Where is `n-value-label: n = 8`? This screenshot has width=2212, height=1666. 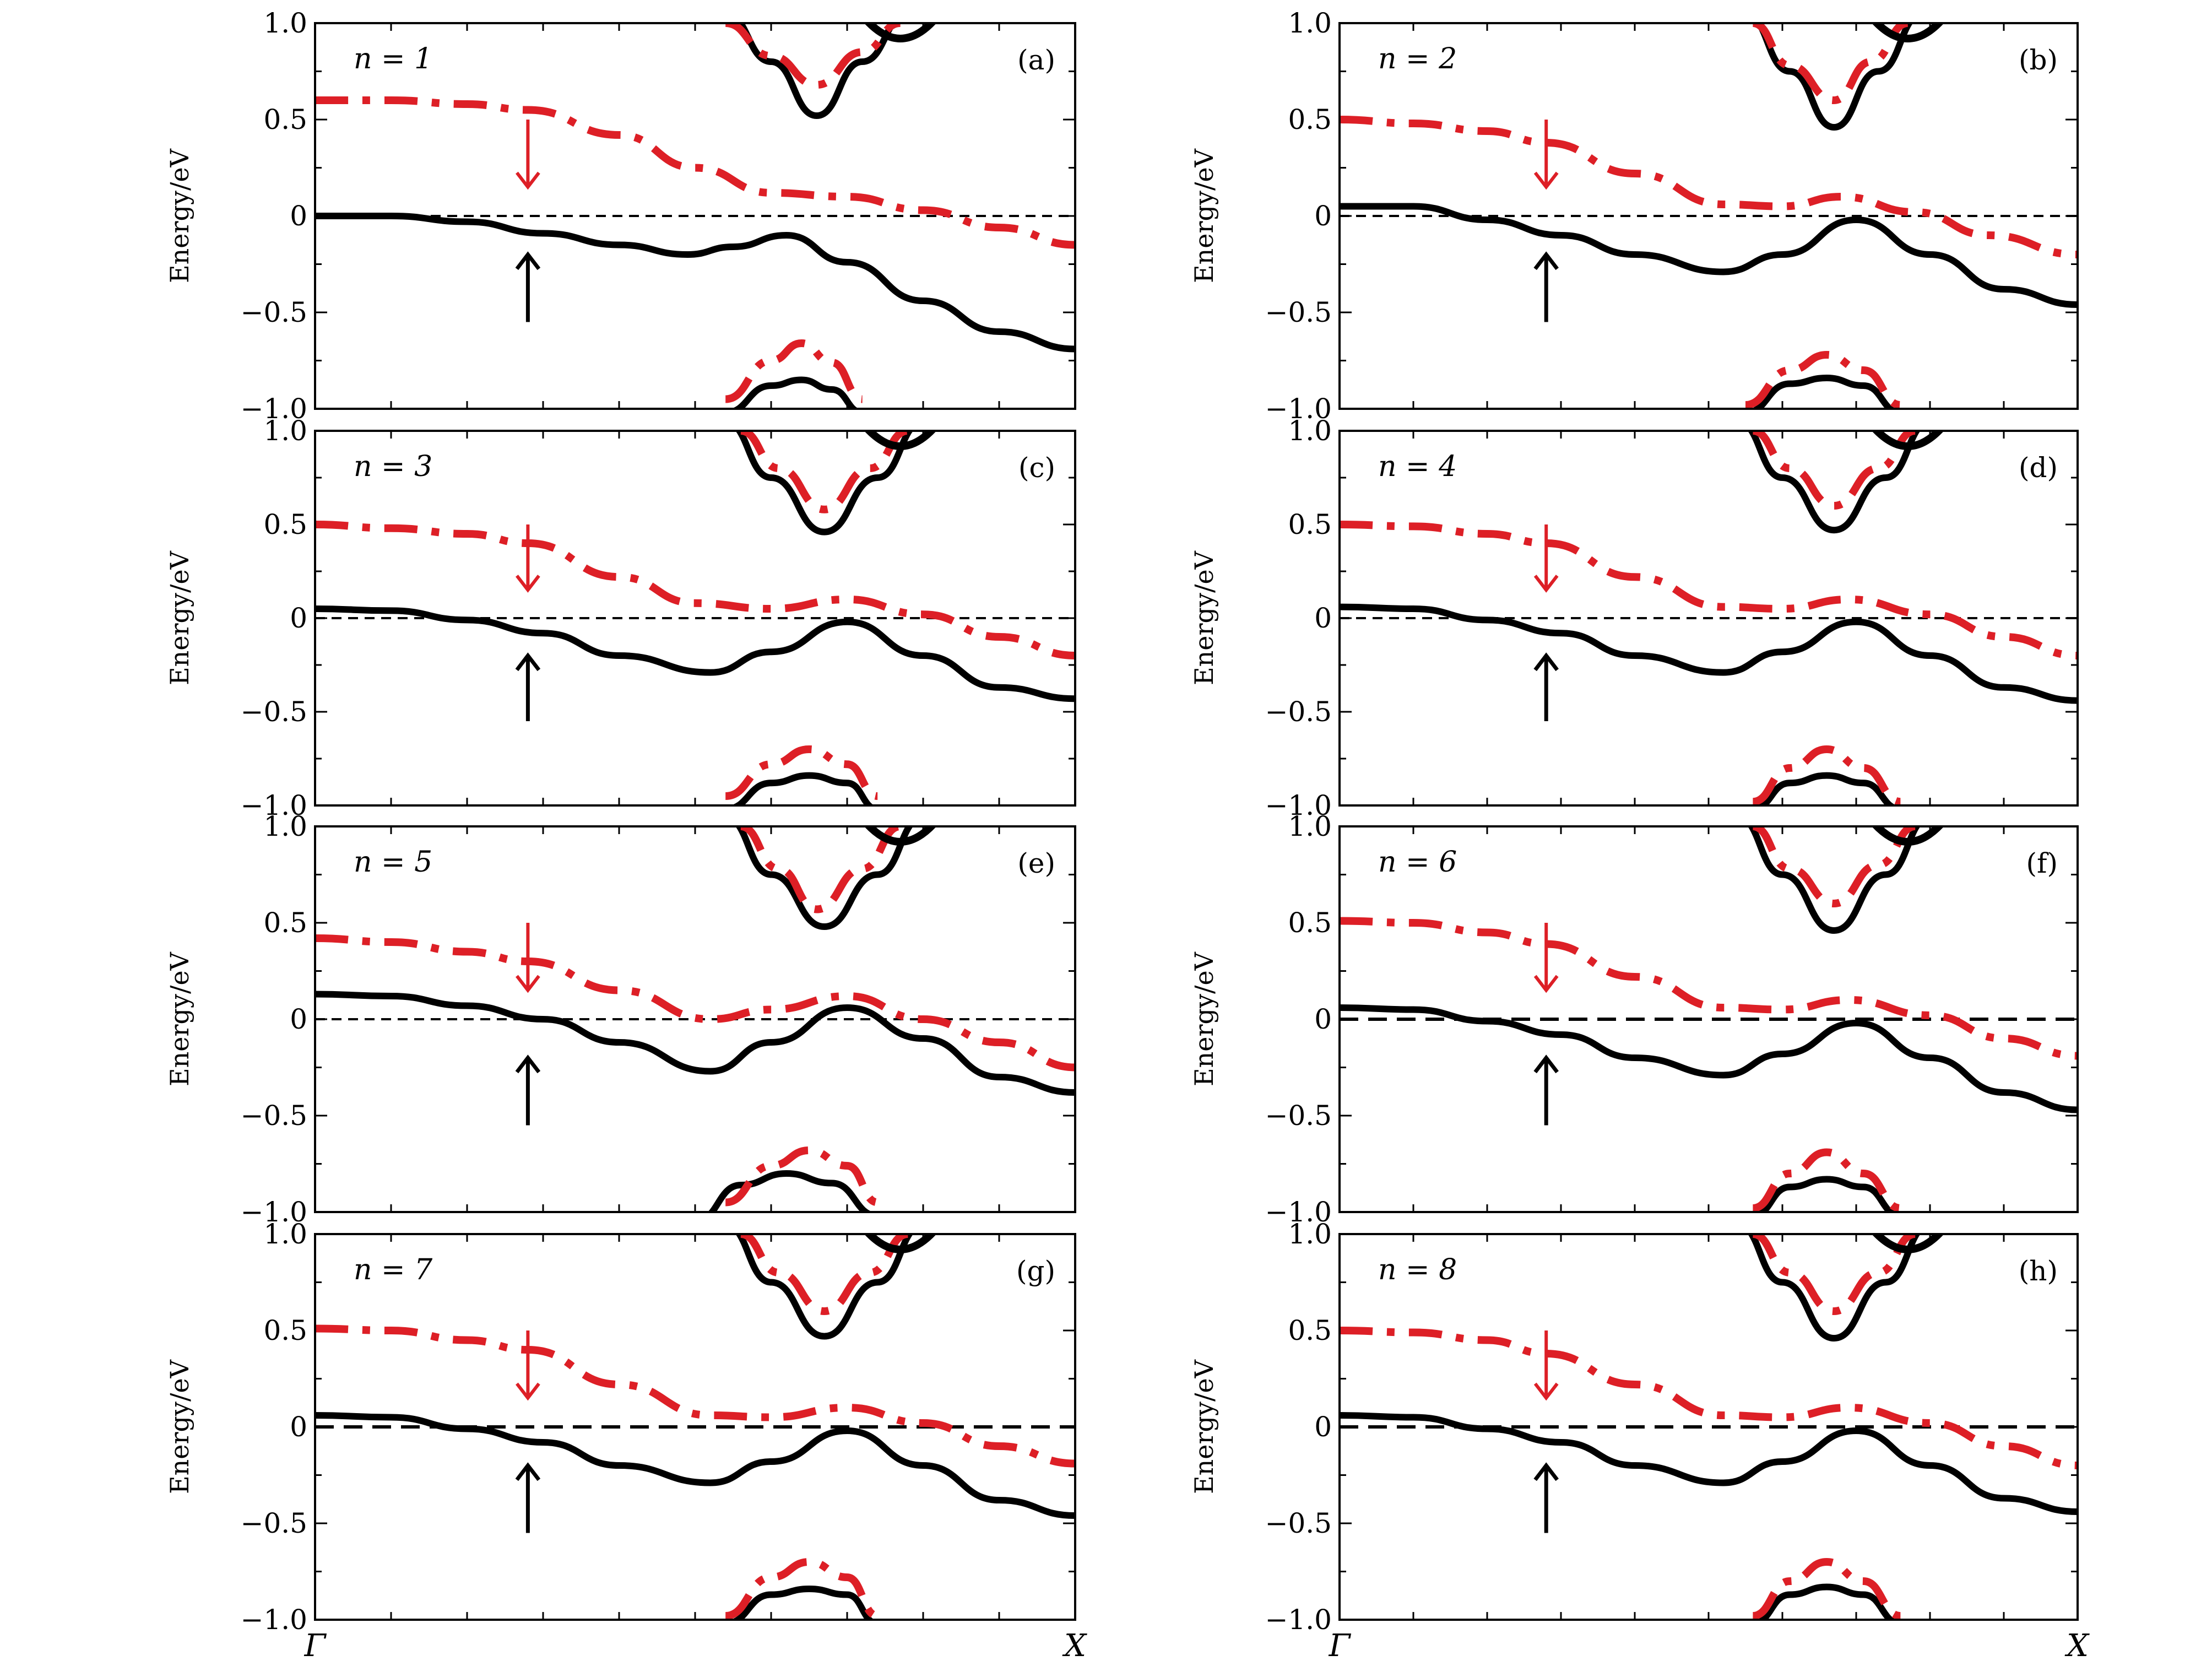
n-value-label: n = 8 is located at coordinates (1417, 1269).